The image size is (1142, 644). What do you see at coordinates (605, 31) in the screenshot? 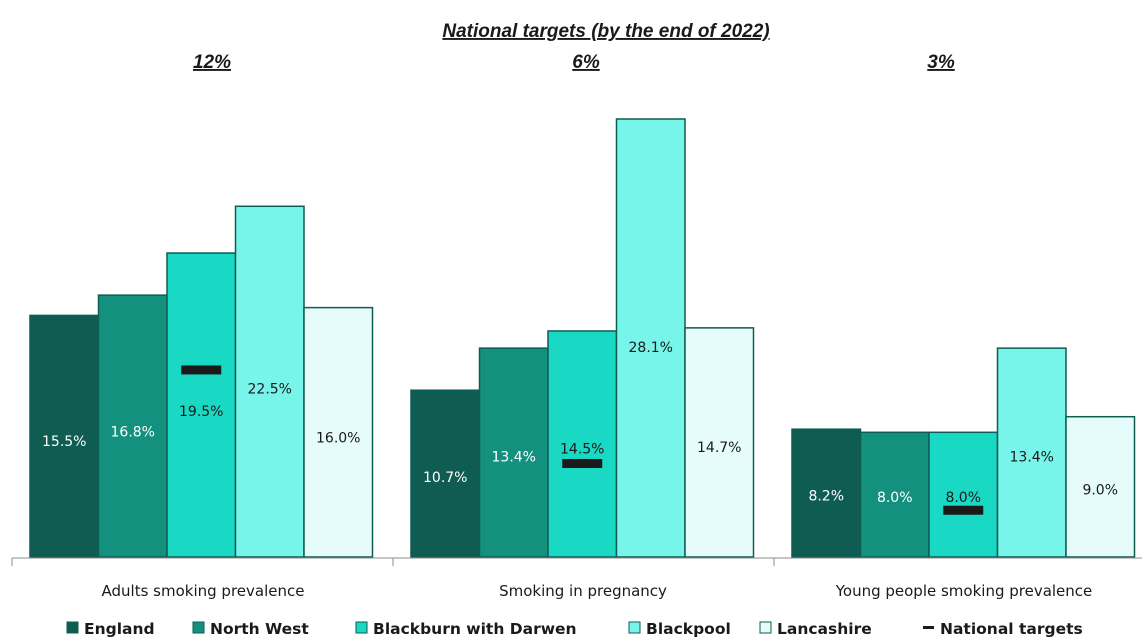
I see `chart-title: National targets (by the end of 2022)` at bounding box center [605, 31].